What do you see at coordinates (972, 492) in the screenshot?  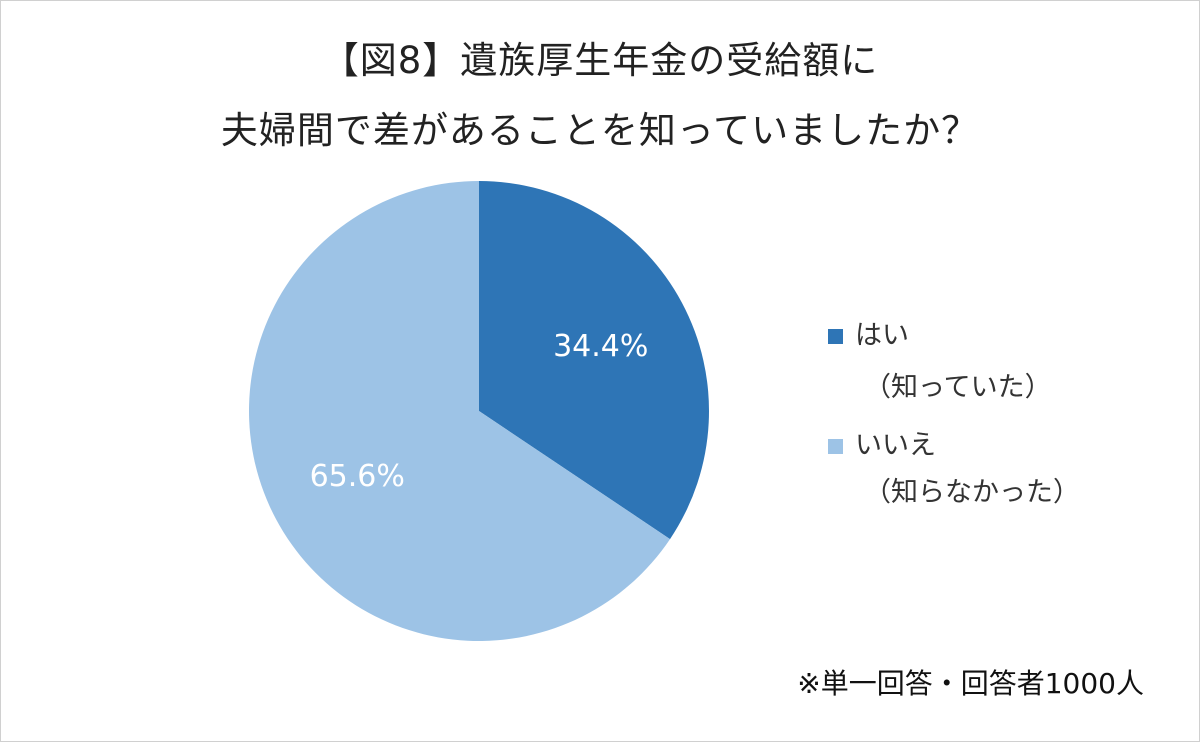 I see `legend-sublabel-no: （知らなかった）` at bounding box center [972, 492].